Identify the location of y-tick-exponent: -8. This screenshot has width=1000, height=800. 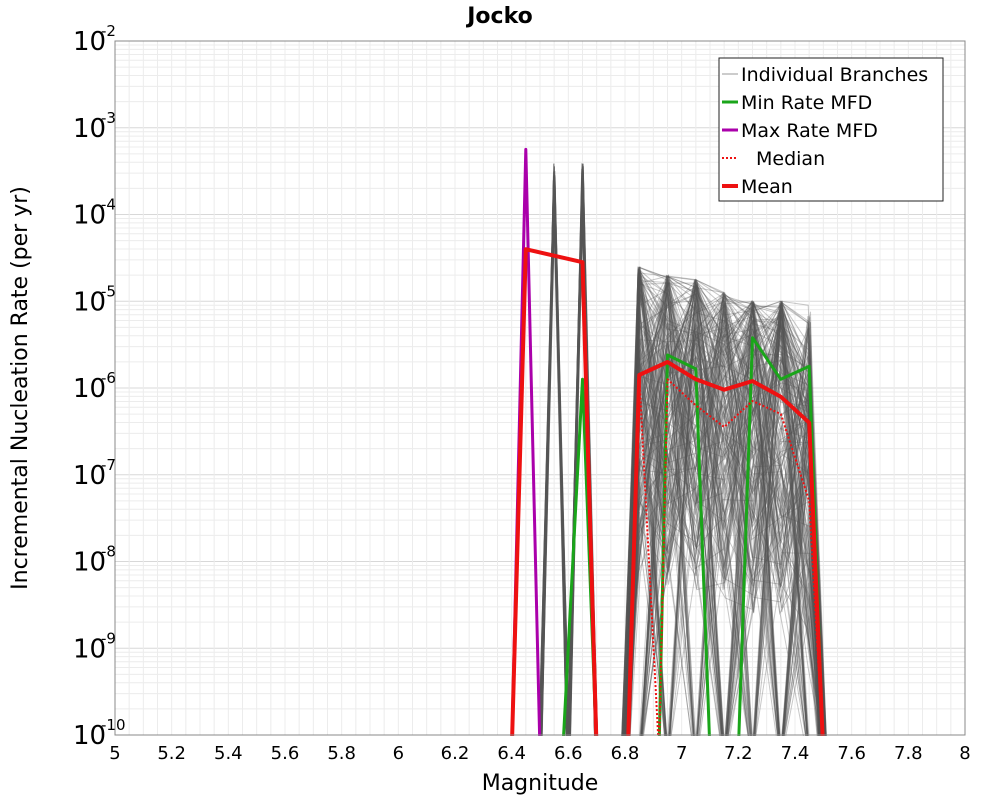
(108, 552).